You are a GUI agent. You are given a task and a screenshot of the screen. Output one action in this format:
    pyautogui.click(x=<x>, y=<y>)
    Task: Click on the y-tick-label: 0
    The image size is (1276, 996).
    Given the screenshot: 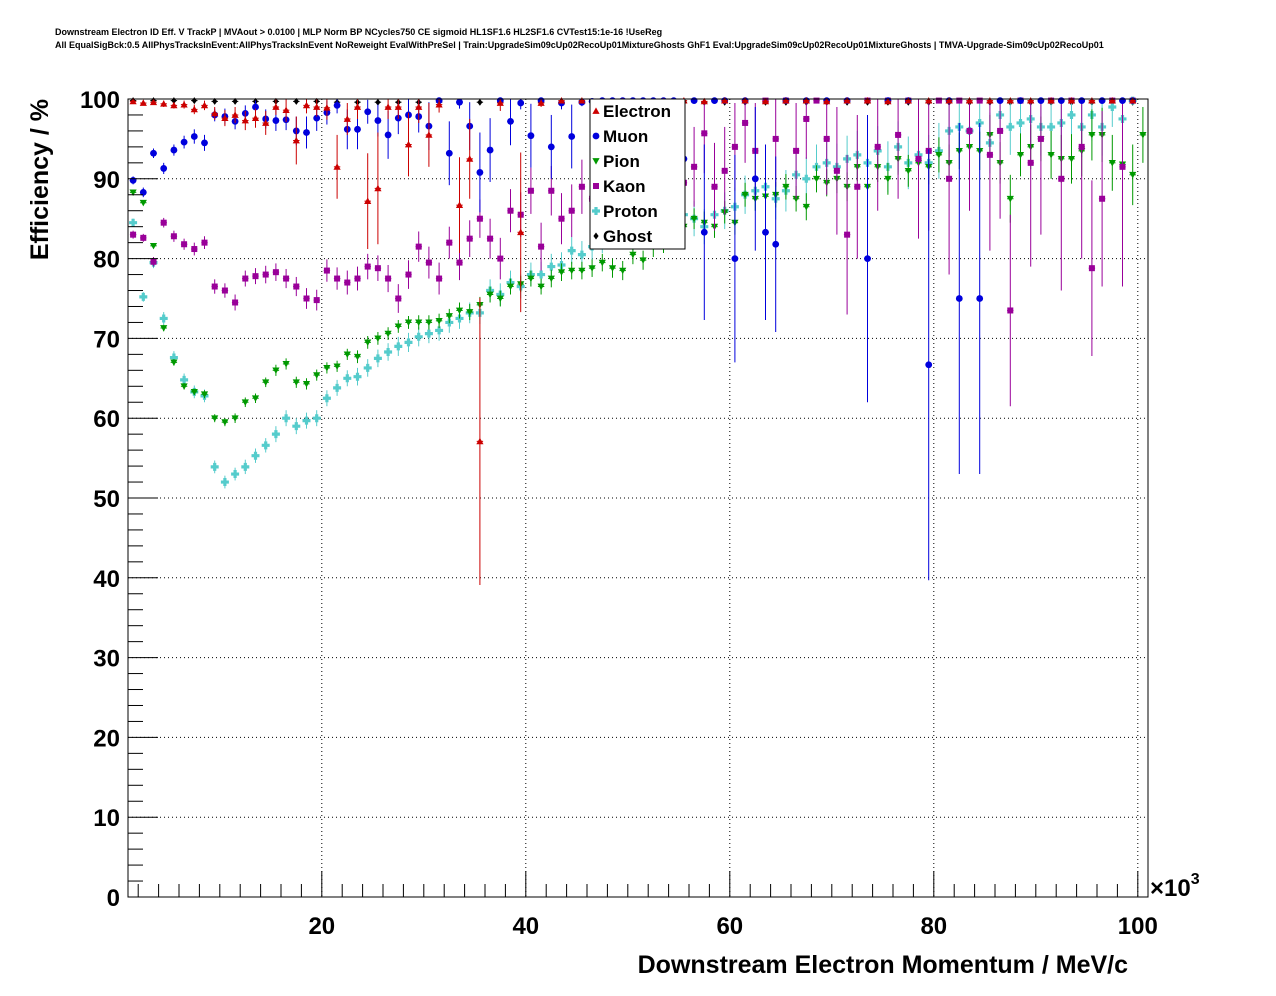 What is the action you would take?
    pyautogui.click(x=113, y=898)
    